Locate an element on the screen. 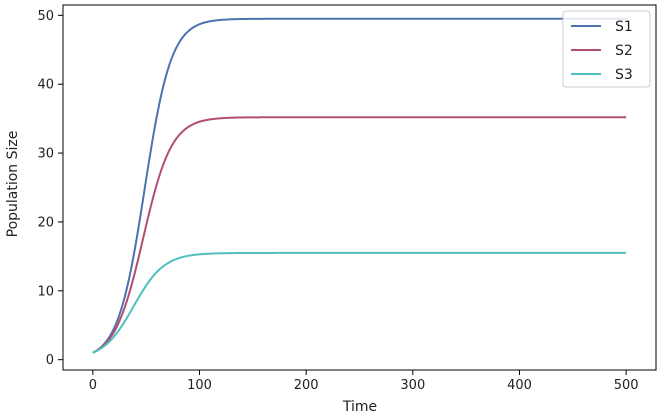 The width and height of the screenshot is (661, 415). x-tick-label-100: 100 is located at coordinates (199, 385).